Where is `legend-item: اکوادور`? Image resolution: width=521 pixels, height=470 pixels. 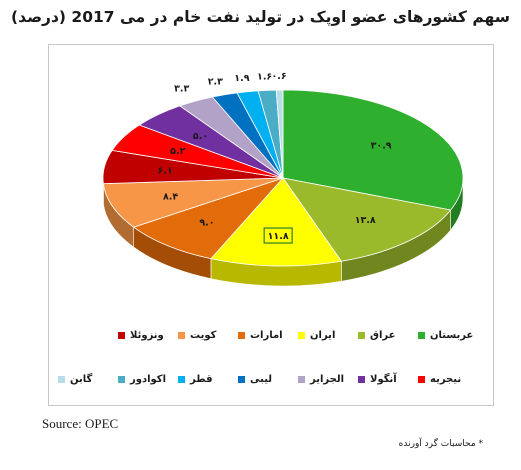
legend-item: اکوادور is located at coordinates (142, 379).